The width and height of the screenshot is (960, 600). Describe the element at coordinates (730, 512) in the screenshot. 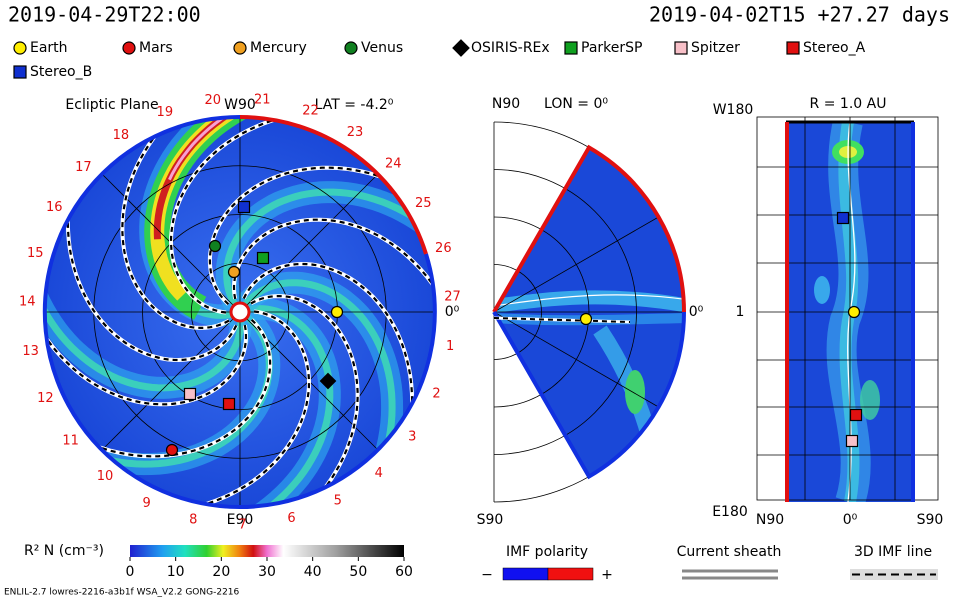

I see `bottom-label: E180` at that location.